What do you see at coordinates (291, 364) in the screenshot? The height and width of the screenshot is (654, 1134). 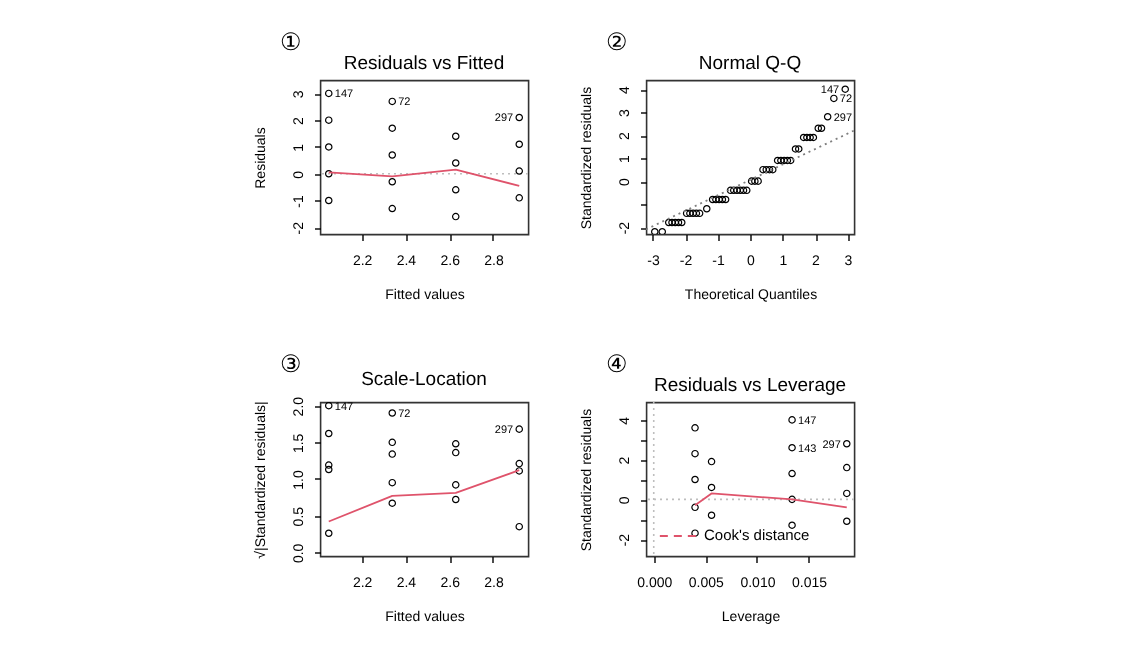 I see `text: ③` at bounding box center [291, 364].